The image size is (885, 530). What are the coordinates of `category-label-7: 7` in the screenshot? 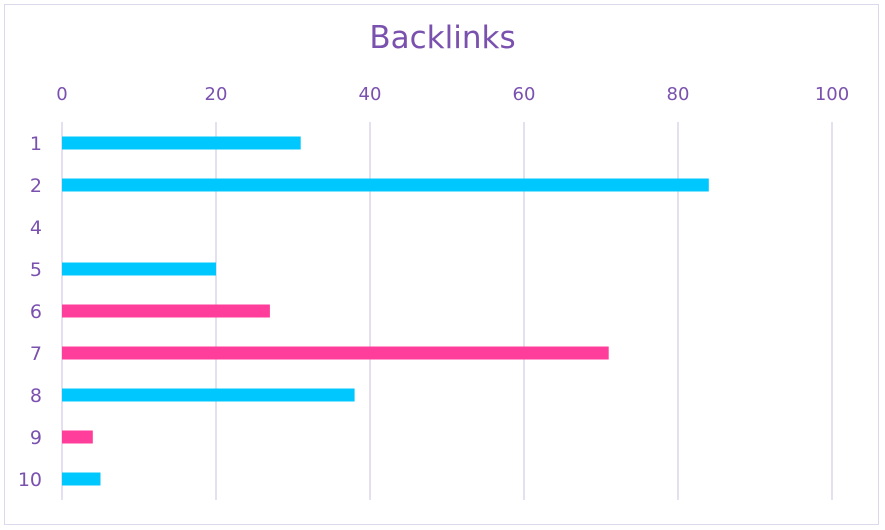 It's located at (36, 354).